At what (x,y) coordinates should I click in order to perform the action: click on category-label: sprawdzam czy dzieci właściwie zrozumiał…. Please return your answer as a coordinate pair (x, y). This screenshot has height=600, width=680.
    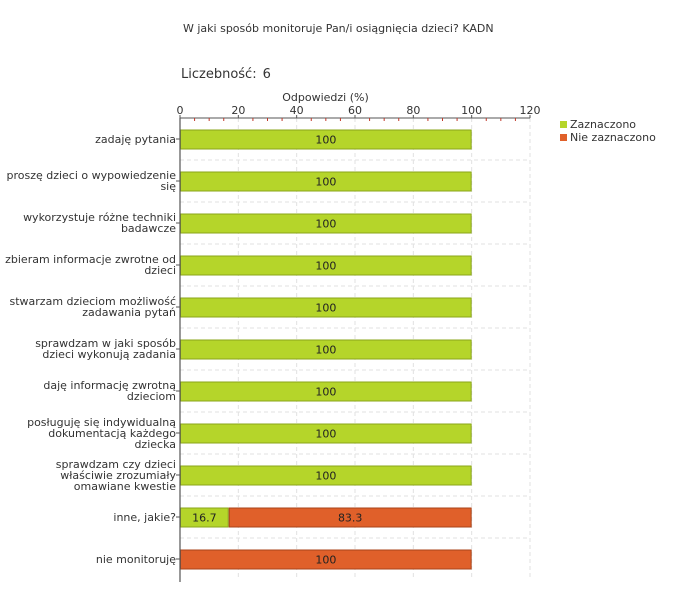
    Looking at the image, I should click on (115, 475).